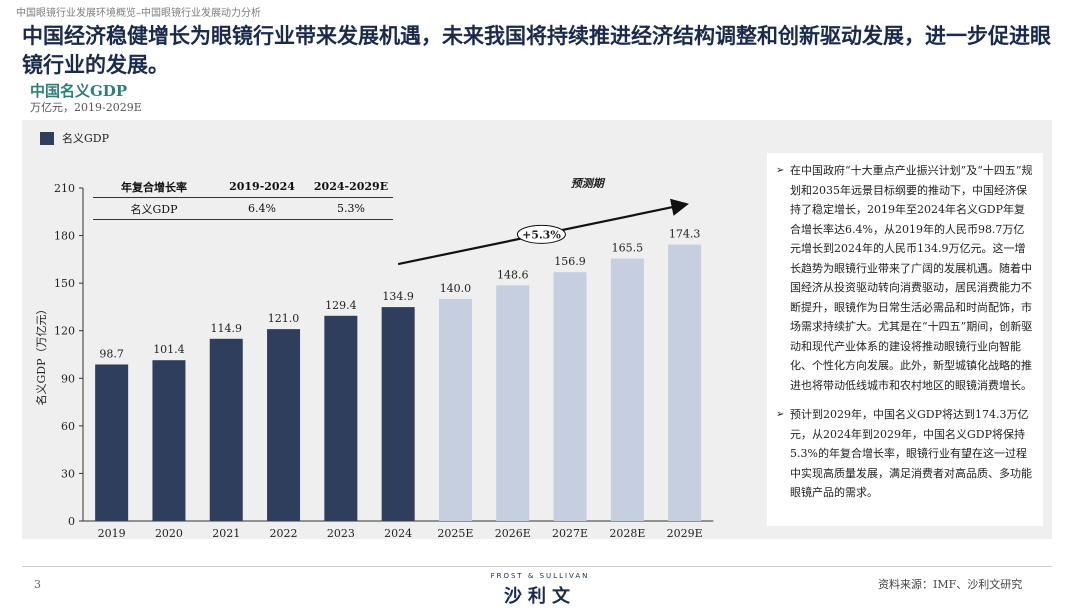 This screenshot has width=1080, height=608. Describe the element at coordinates (540, 576) in the screenshot. I see `logo-wordmark: FROST & SULLIVAN` at that location.